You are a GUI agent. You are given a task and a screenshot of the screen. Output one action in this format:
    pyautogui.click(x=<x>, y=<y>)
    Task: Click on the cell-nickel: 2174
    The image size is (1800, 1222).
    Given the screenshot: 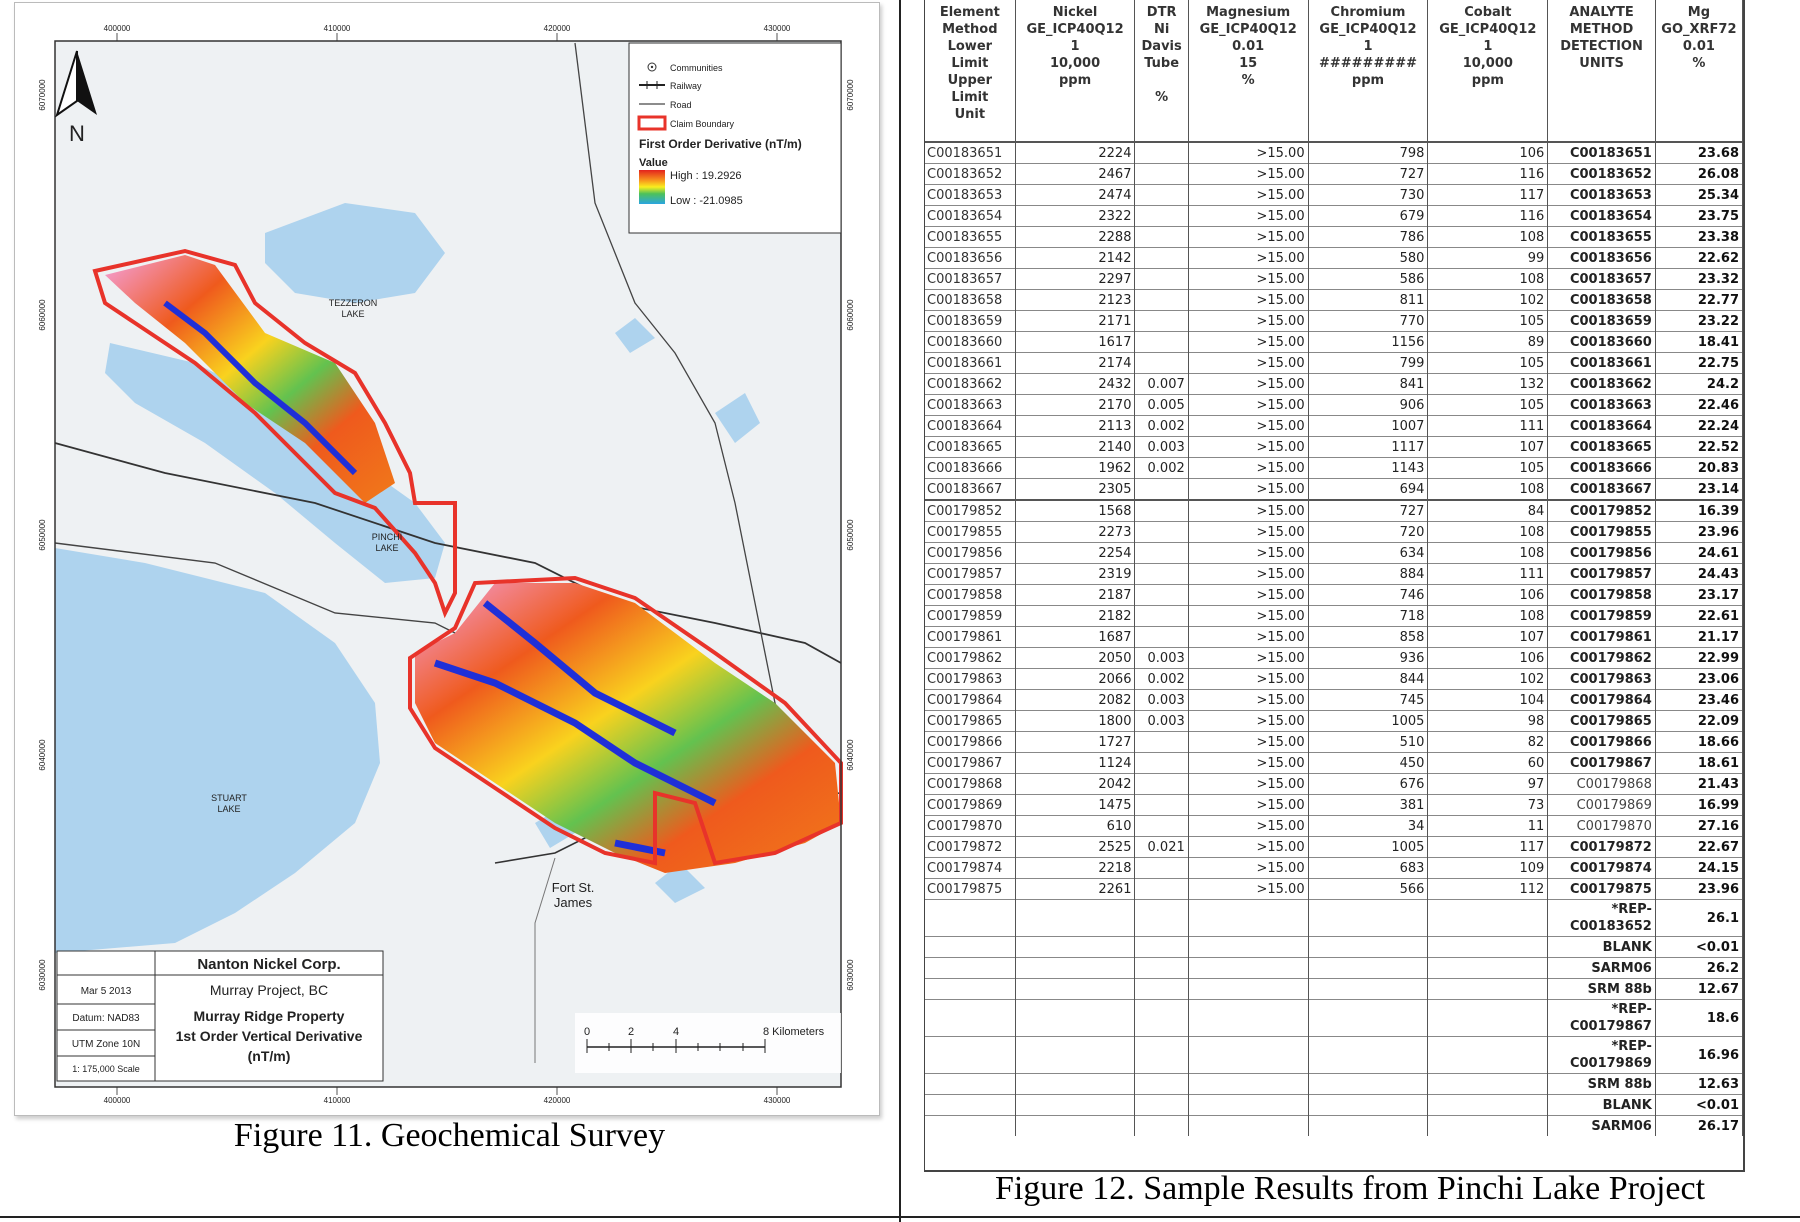 What is the action you would take?
    pyautogui.click(x=1075, y=363)
    